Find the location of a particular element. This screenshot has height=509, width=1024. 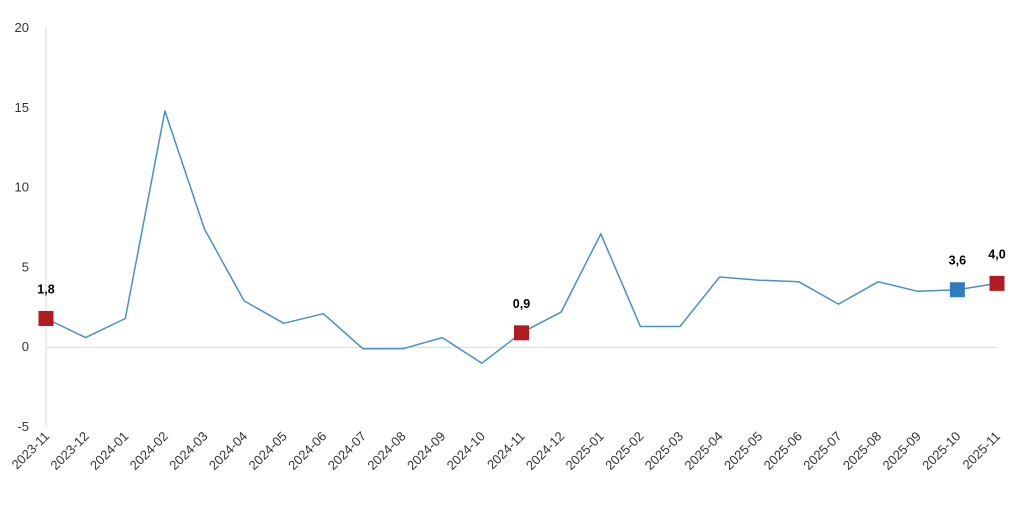

data-label: 3,6 is located at coordinates (957, 261).